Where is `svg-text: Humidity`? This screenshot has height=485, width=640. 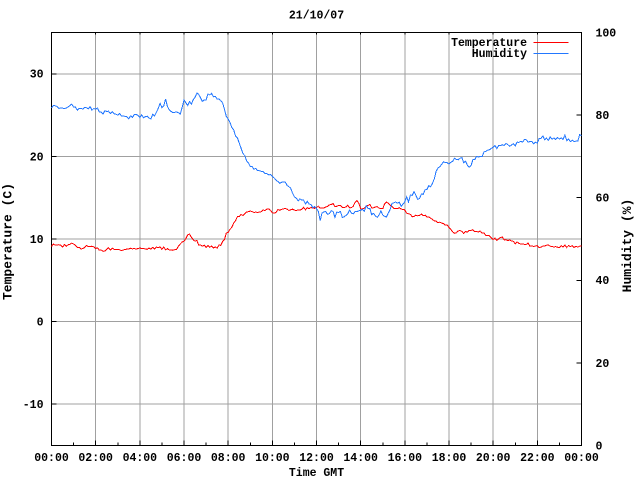
svg-text: Humidity is located at coordinates (499, 54).